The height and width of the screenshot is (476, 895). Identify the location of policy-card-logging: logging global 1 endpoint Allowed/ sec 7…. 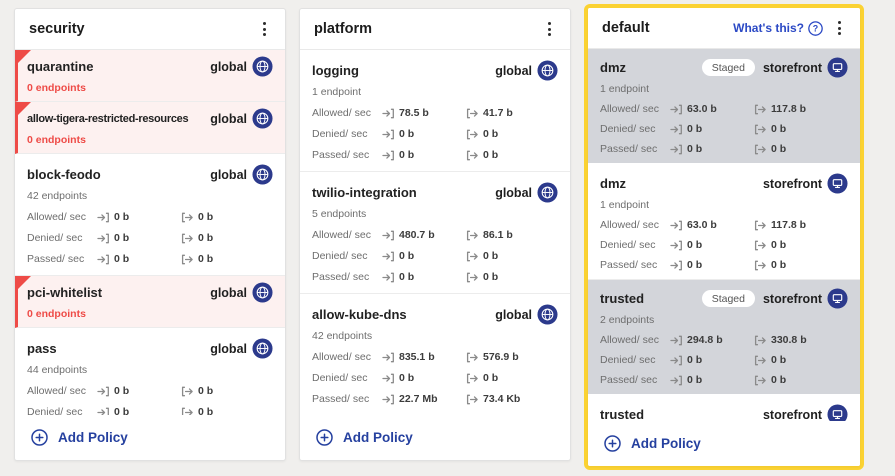
(435, 111).